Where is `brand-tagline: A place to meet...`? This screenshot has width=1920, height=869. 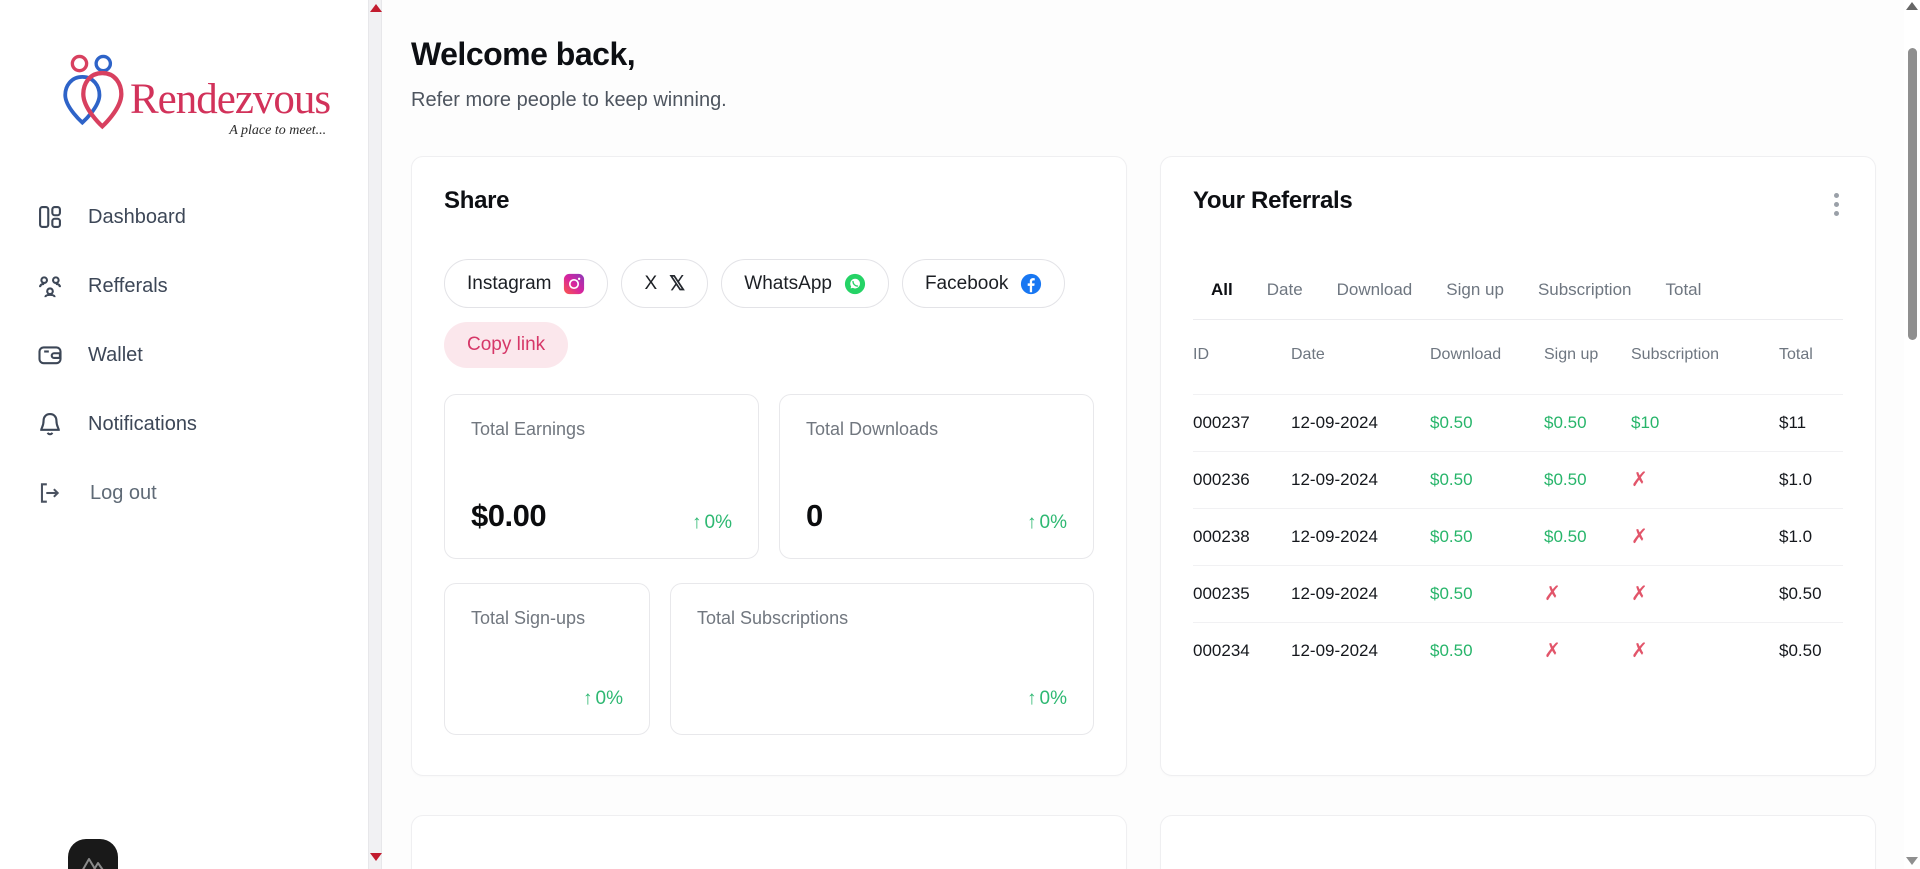
brand-tagline: A place to meet... is located at coordinates (278, 130).